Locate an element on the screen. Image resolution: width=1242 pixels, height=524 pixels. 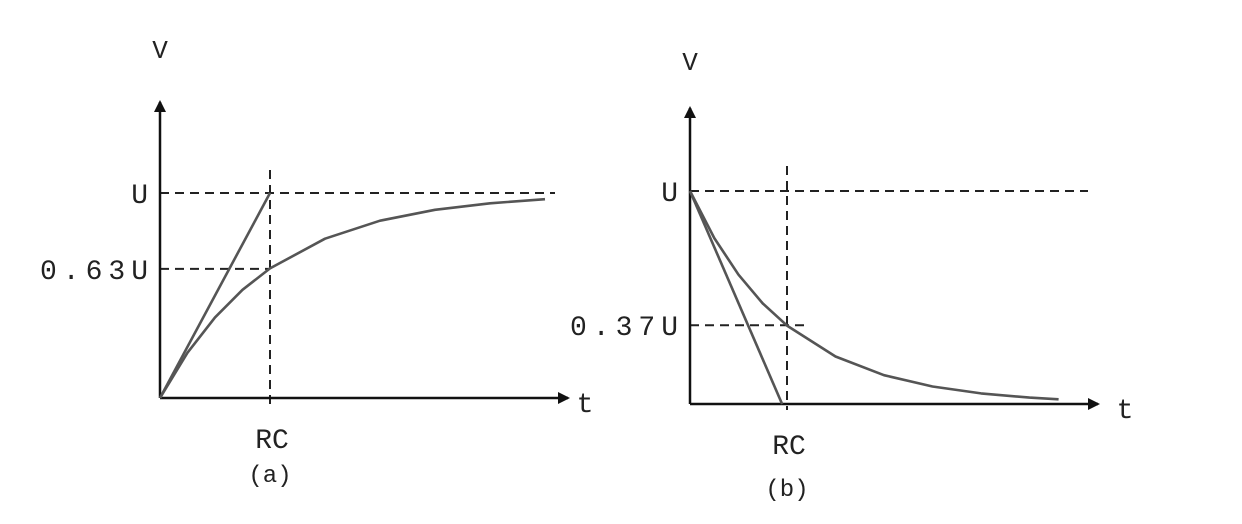
chart-caption: (b) is located at coordinates (786, 490).